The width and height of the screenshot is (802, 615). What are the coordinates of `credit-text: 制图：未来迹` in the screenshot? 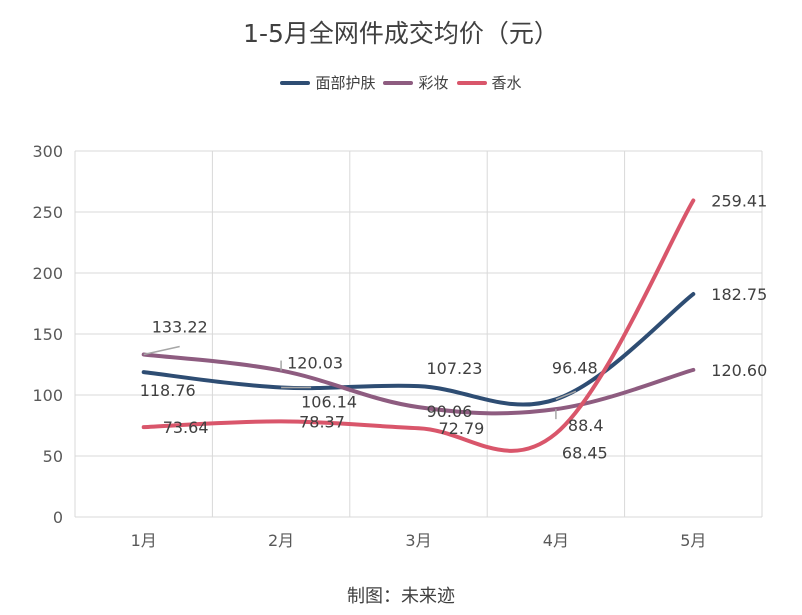 It's located at (401, 596).